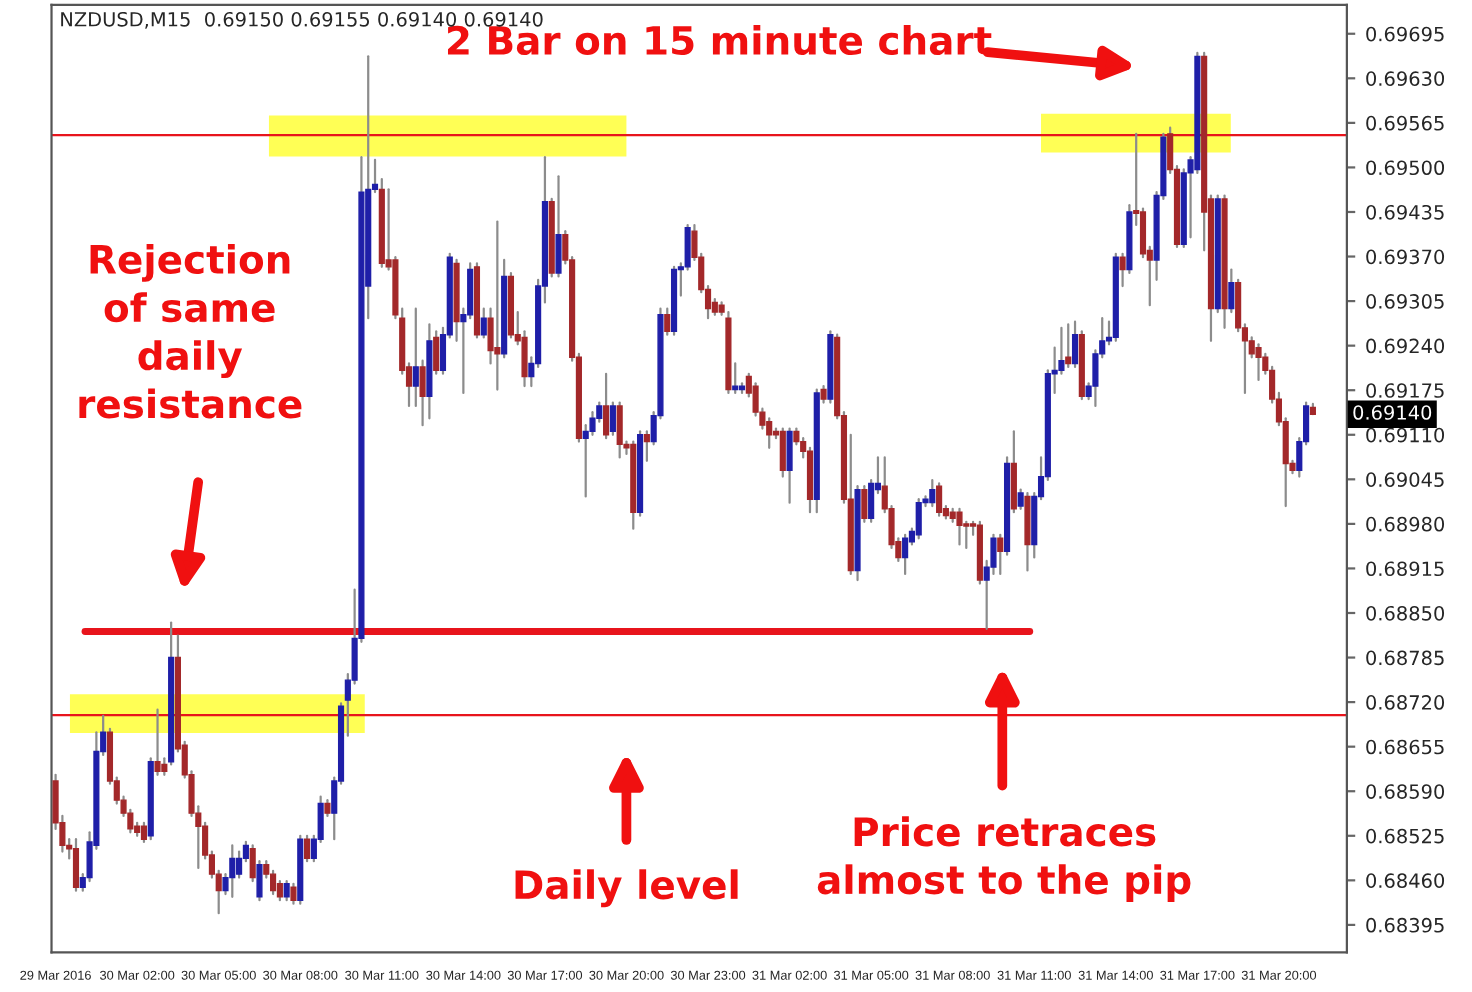  What do you see at coordinates (1405, 791) in the screenshot?
I see `y-tick-label: 0.68590` at bounding box center [1405, 791].